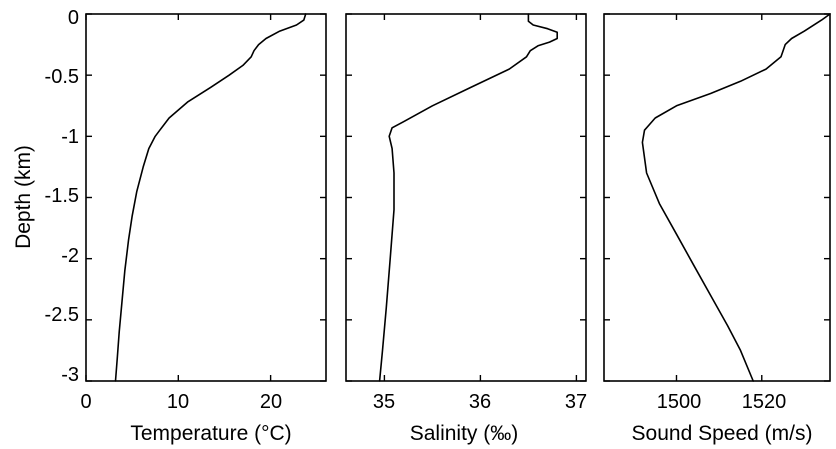 This screenshot has width=836, height=449. Describe the element at coordinates (480, 402) in the screenshot. I see `x-tick-label: 36` at that location.